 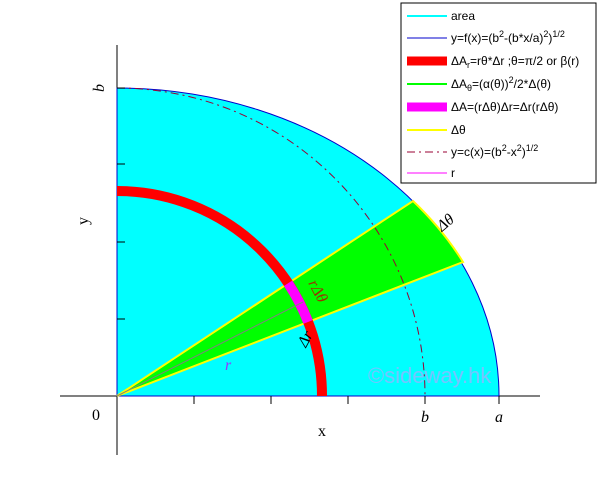 I want to click on r-label: r, so click(x=228, y=365).